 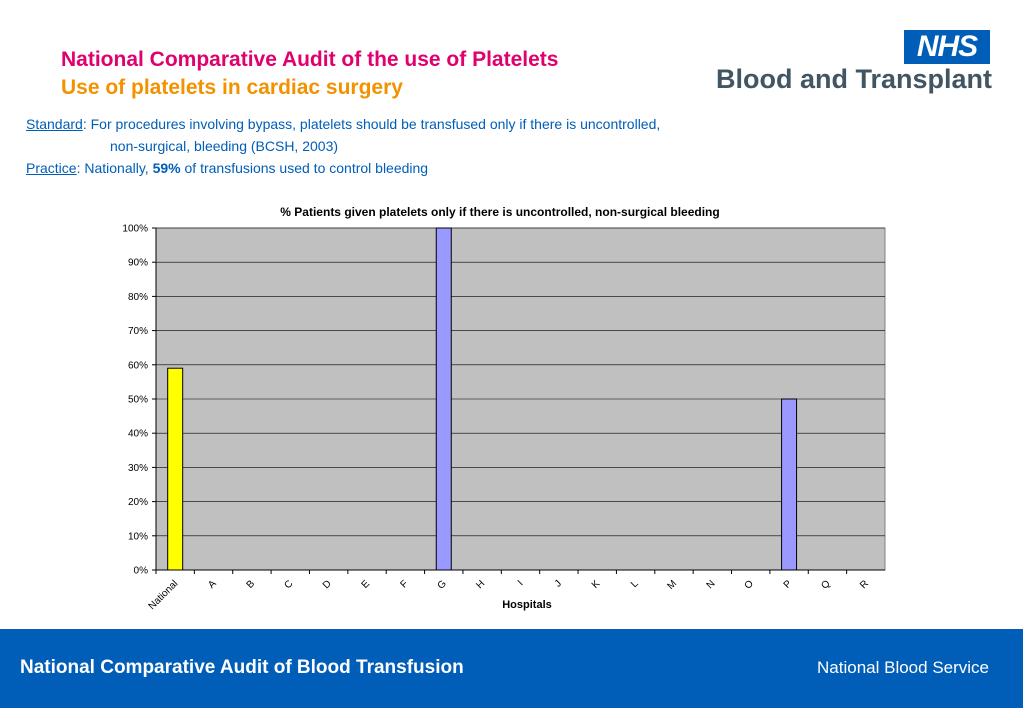 I want to click on y-tick-label: 50%, so click(x=138, y=400).